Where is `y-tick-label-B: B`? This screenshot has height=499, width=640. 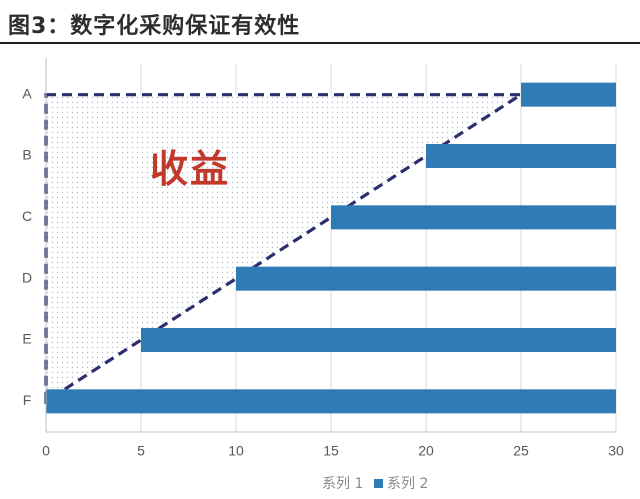 y-tick-label-B: B is located at coordinates (26, 155).